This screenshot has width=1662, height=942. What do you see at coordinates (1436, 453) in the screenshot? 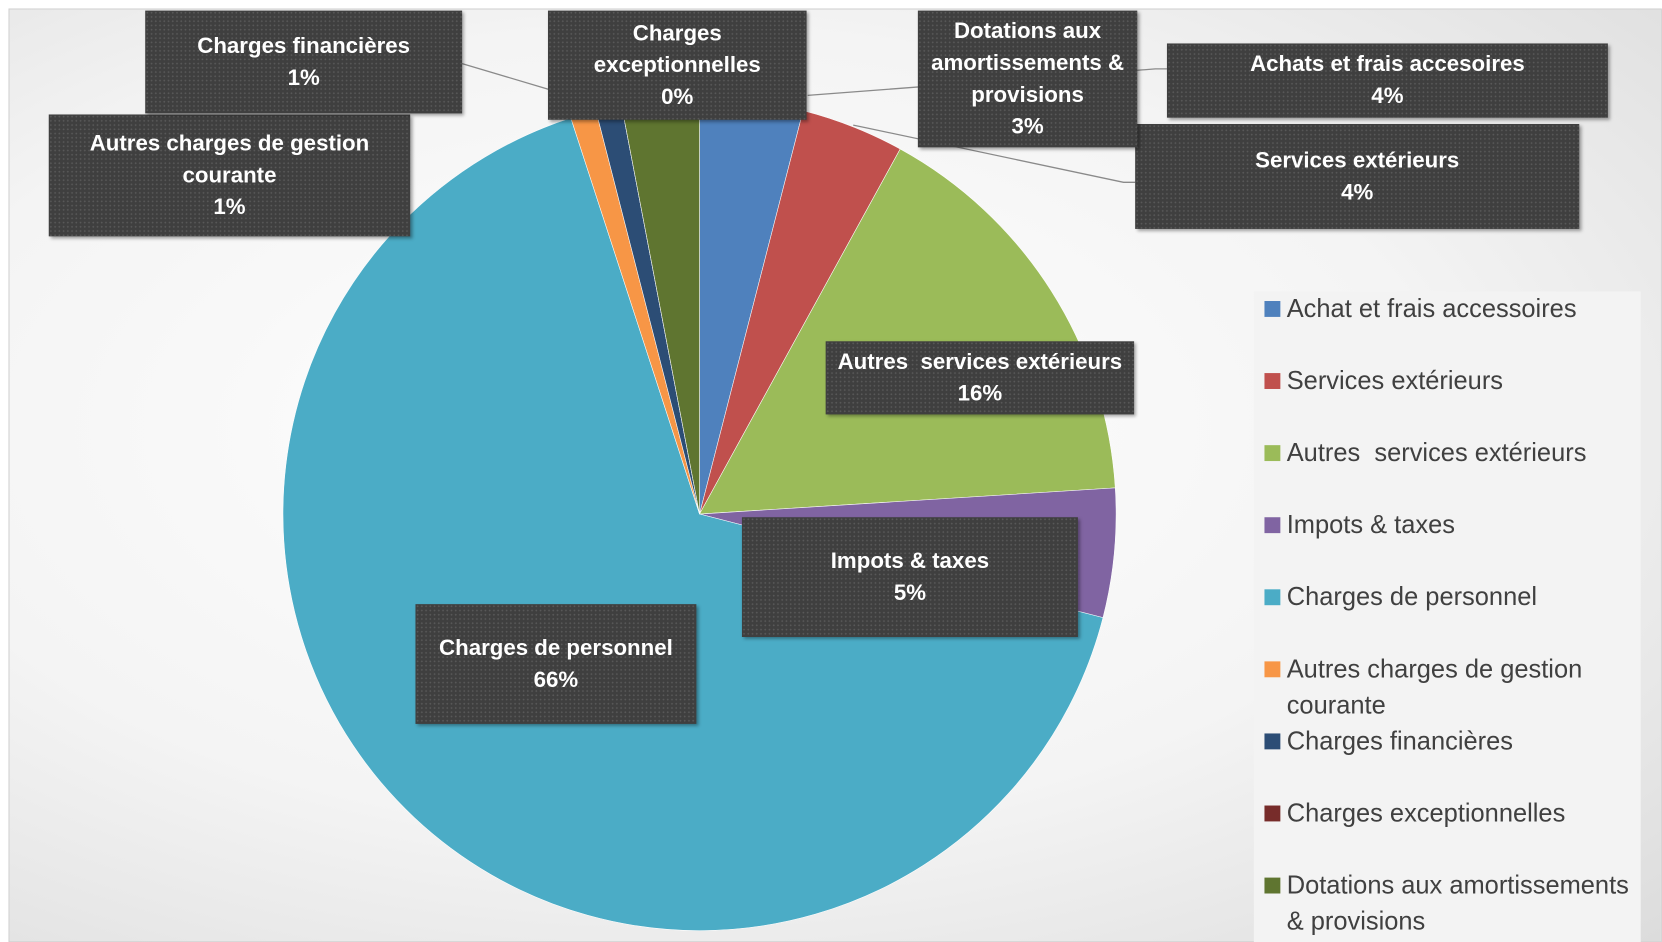
I see `legend-label: Autres services extérieurs` at bounding box center [1436, 453].